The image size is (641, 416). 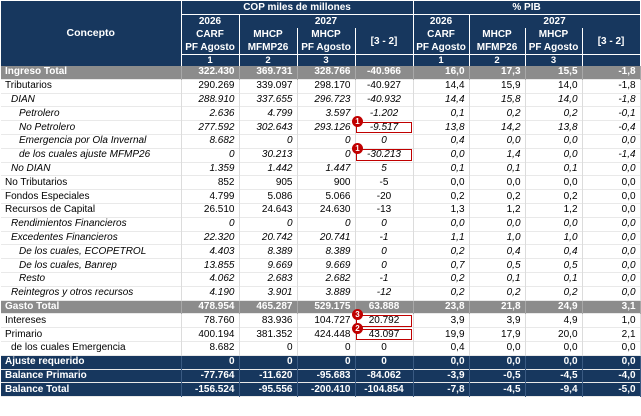 What do you see at coordinates (384, 155) in the screenshot?
I see `cop-diff-cell: -30.213` at bounding box center [384, 155].